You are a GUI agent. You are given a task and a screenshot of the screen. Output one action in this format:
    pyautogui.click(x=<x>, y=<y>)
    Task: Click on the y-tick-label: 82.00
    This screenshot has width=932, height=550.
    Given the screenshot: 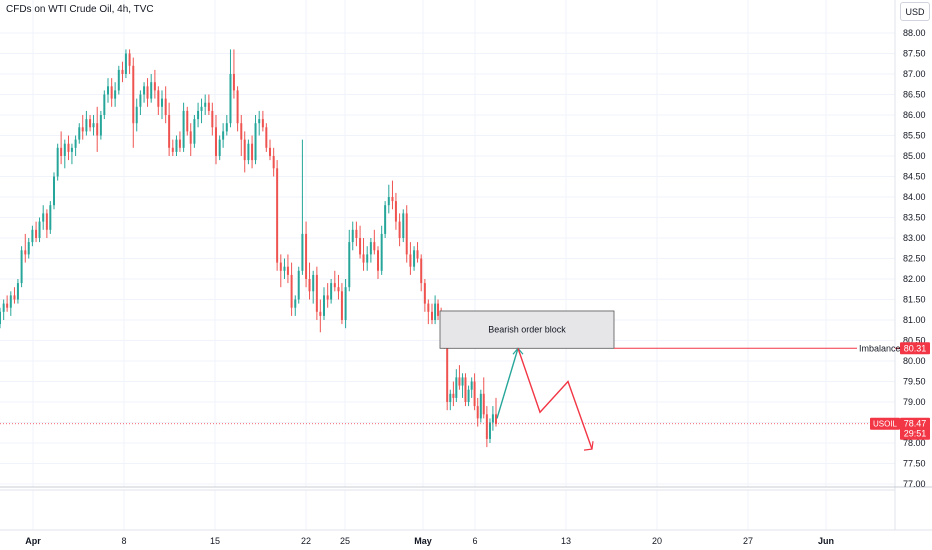 What is the action you would take?
    pyautogui.click(x=914, y=279)
    